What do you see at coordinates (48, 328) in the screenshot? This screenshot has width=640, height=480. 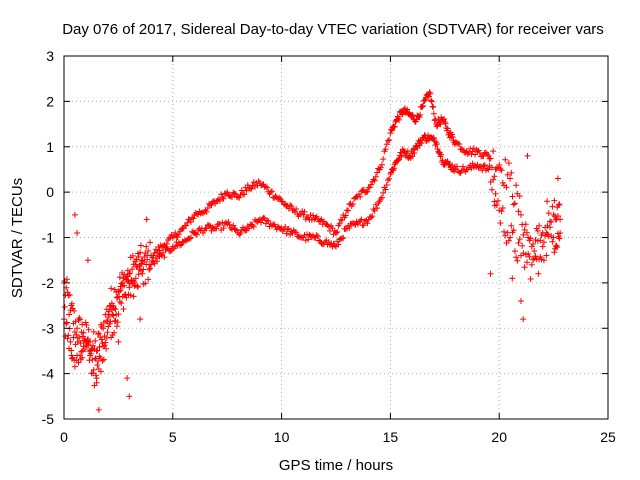 I see `y-tick-label: -3` at bounding box center [48, 328].